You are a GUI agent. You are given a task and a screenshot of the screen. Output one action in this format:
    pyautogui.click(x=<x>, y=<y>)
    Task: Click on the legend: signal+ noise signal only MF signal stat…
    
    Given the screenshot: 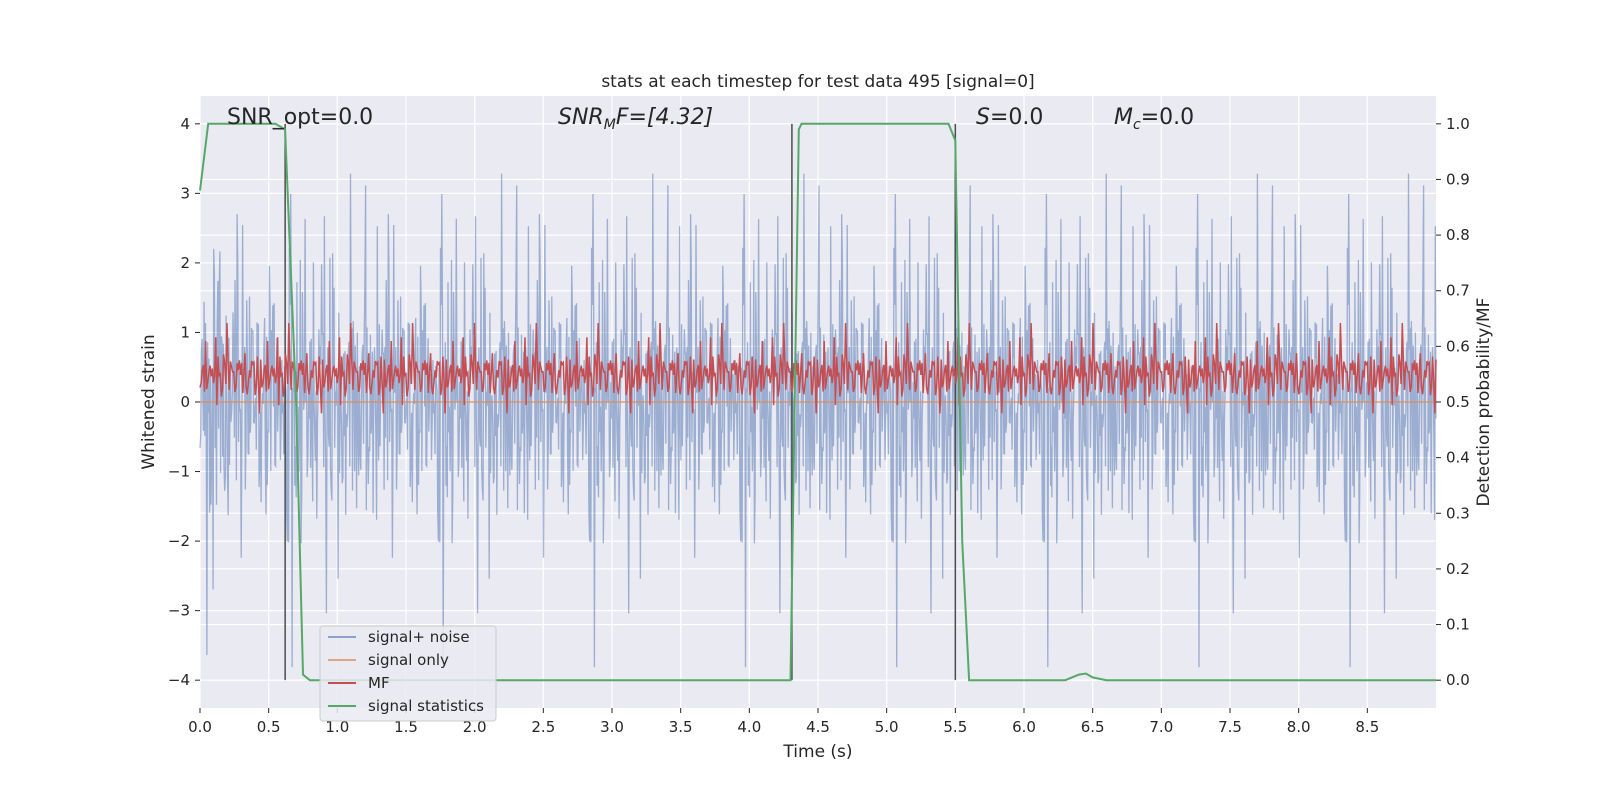 What is the action you would take?
    pyautogui.click(x=408, y=673)
    